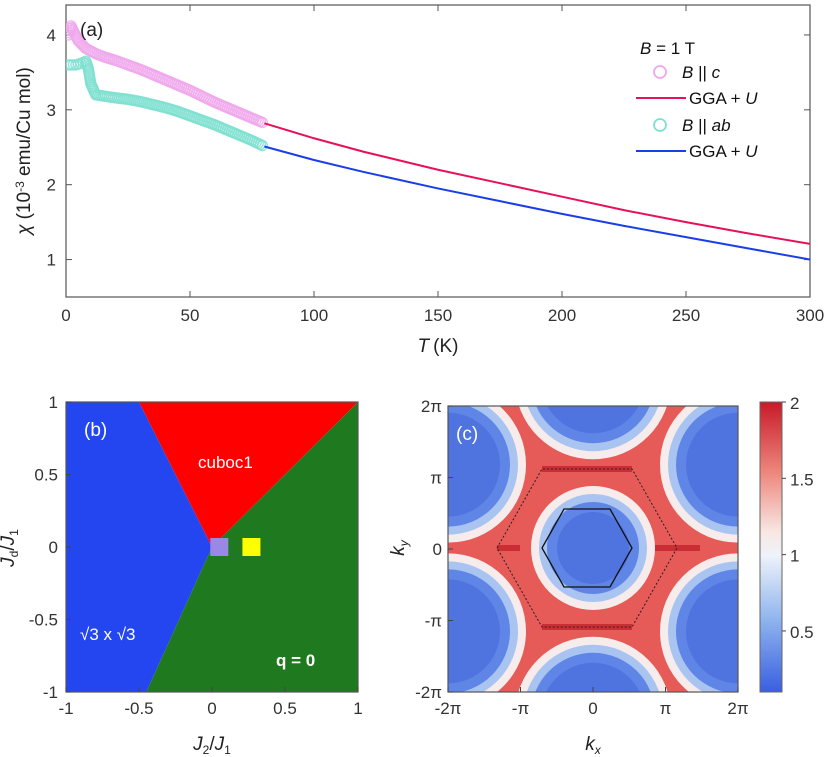 Image resolution: width=829 pixels, height=757 pixels. I want to click on chart-c-ytick-label: -π, so click(433, 621).